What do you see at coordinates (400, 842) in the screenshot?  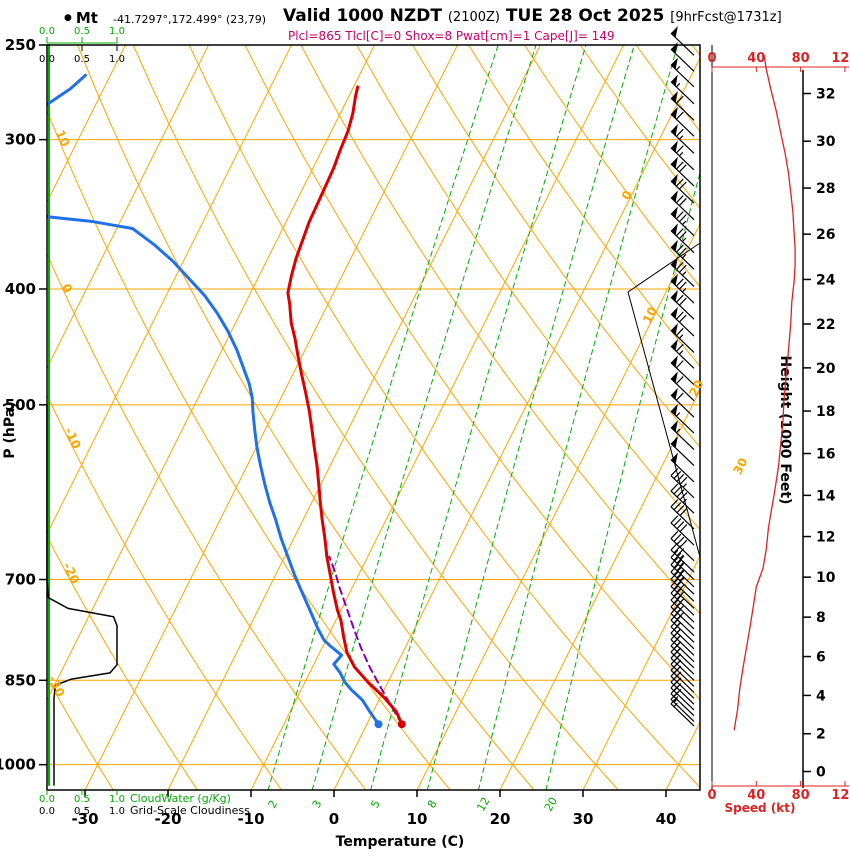 I see `svg-text: Temperature (C)` at bounding box center [400, 842].